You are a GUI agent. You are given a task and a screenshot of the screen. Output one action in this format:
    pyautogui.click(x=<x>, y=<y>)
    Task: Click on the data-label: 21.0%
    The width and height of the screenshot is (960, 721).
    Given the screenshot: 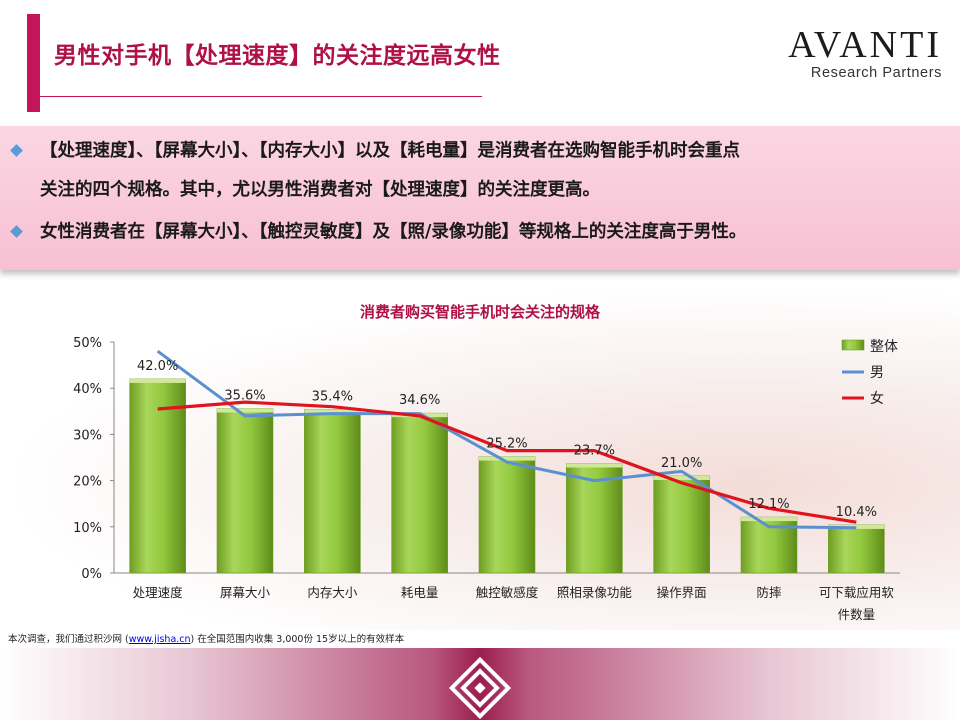 What is the action you would take?
    pyautogui.click(x=681, y=463)
    